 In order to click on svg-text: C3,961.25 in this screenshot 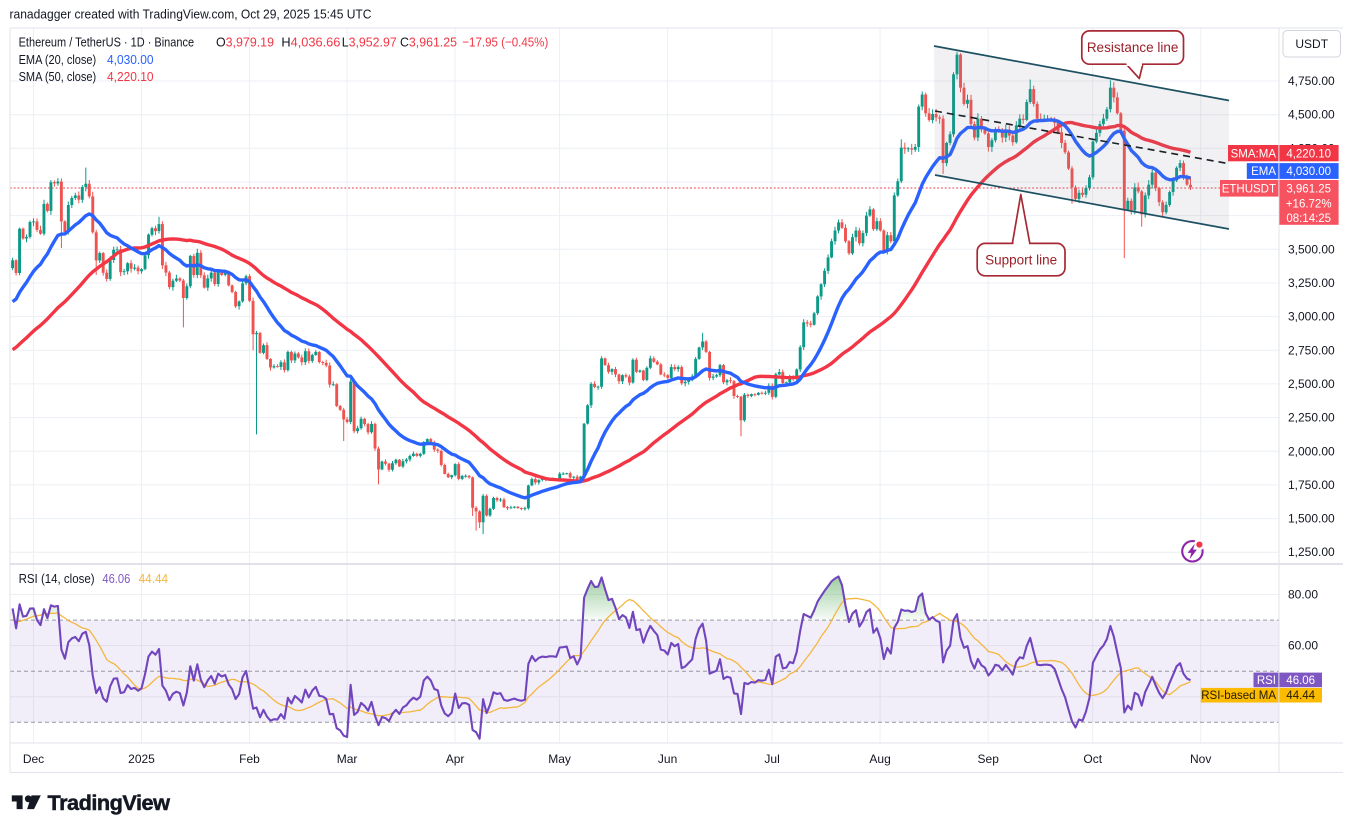, I will do `click(428, 42)`.